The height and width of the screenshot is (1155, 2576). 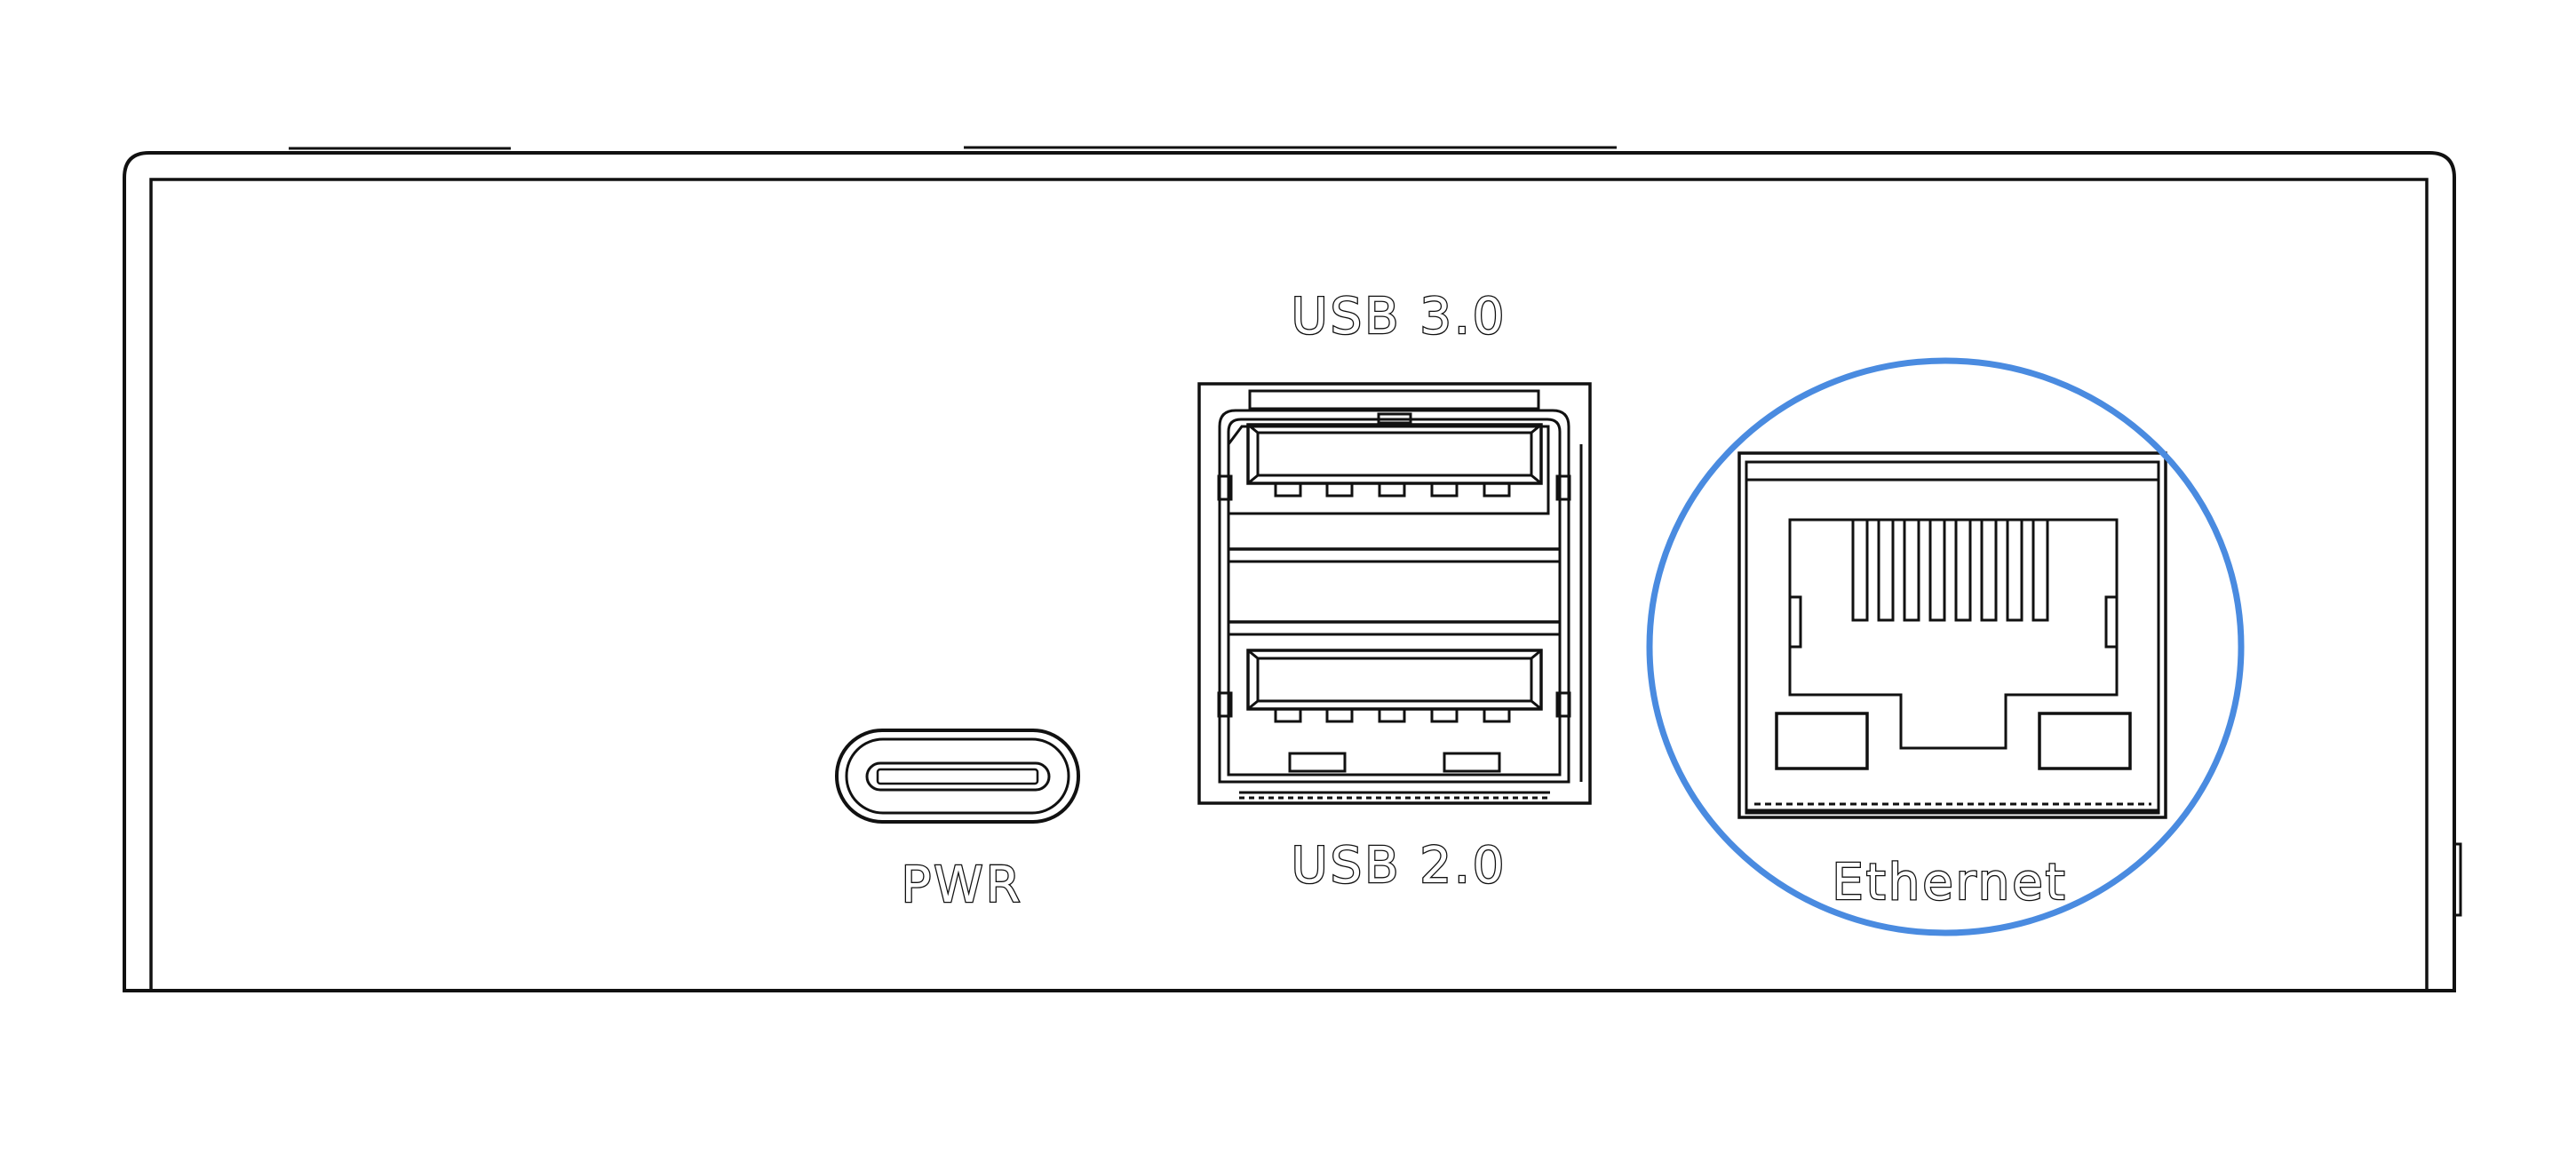 I want to click on ethernet-highlight-circle, so click(x=1945, y=646).